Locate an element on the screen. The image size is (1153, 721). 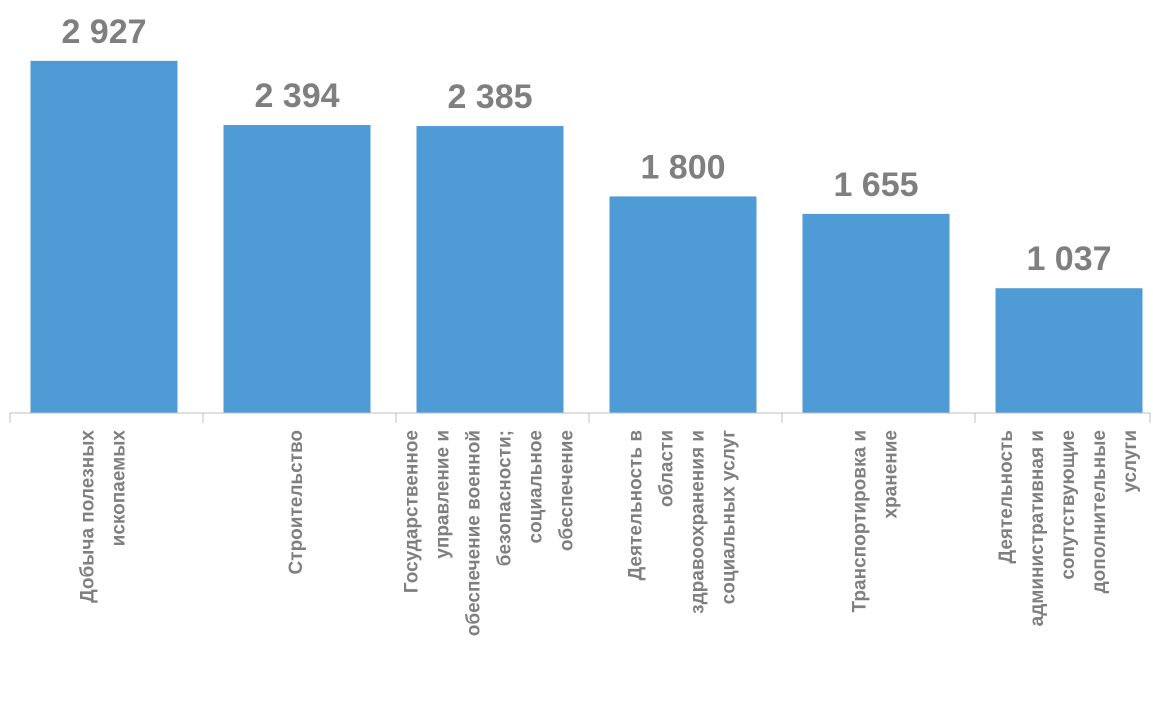
x-tick-label: социальных услуг is located at coordinates (729, 517).